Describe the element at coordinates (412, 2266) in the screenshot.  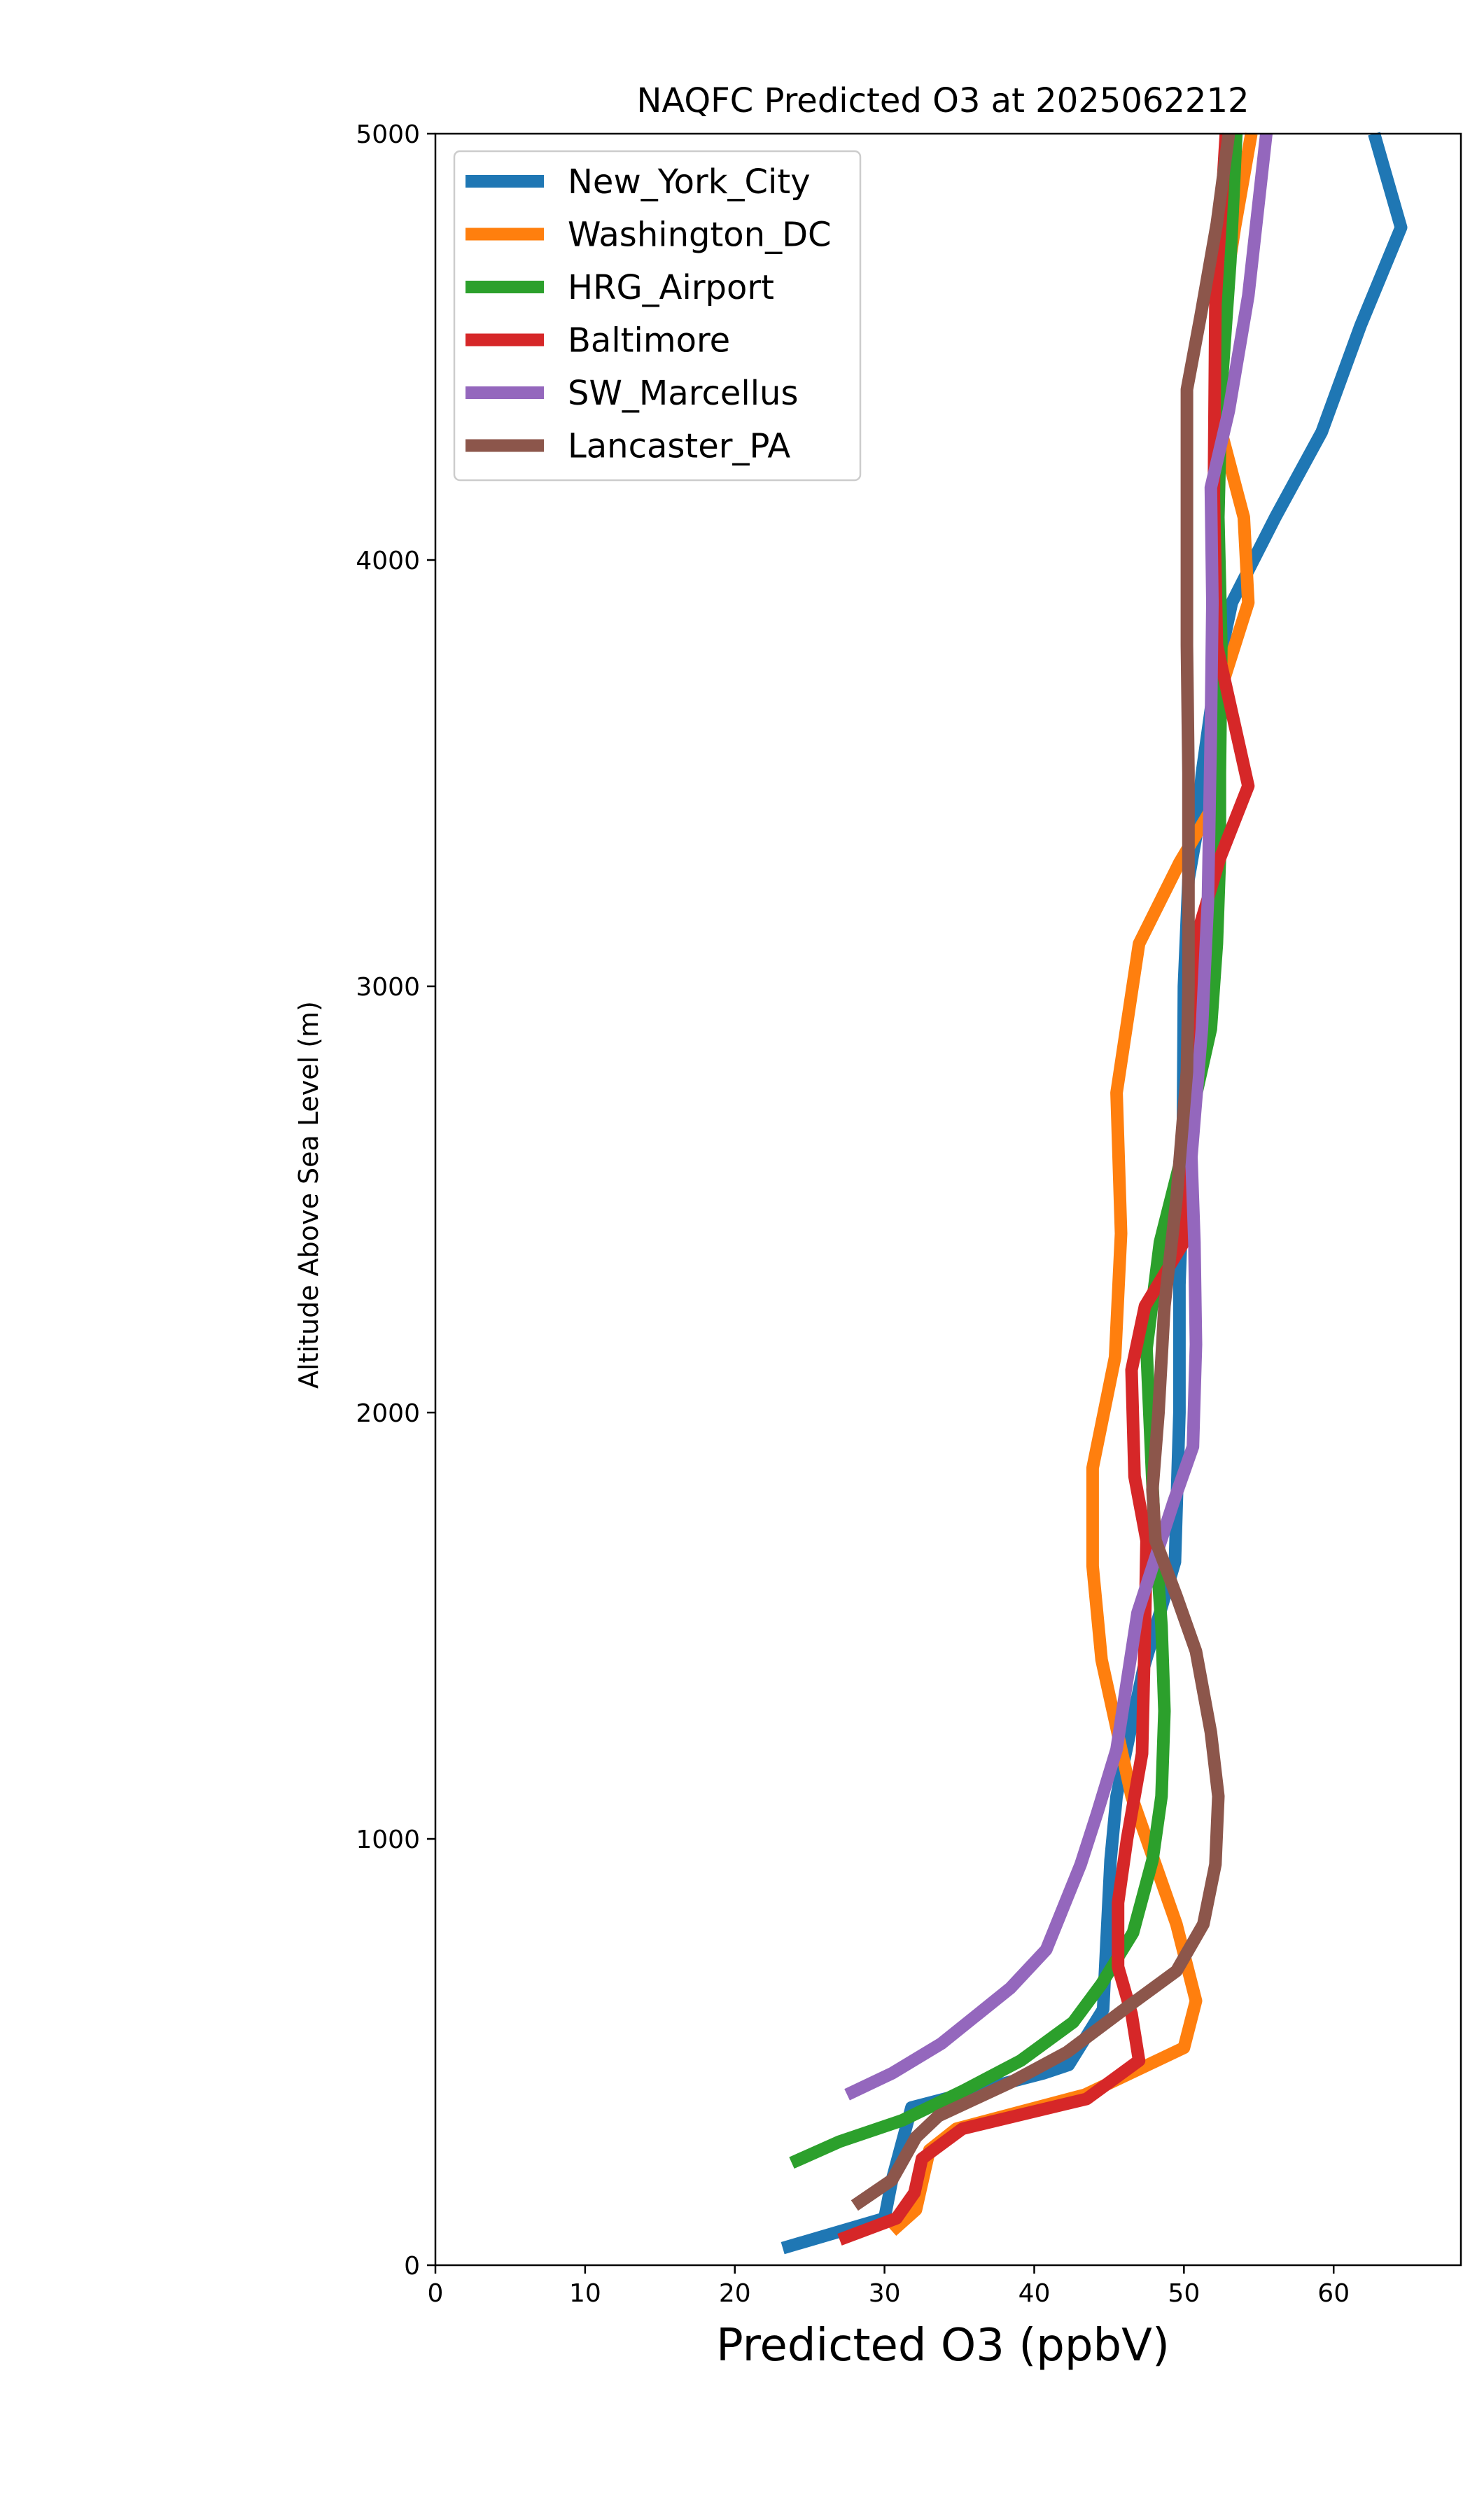
I see `y-tick-label: 0` at that location.